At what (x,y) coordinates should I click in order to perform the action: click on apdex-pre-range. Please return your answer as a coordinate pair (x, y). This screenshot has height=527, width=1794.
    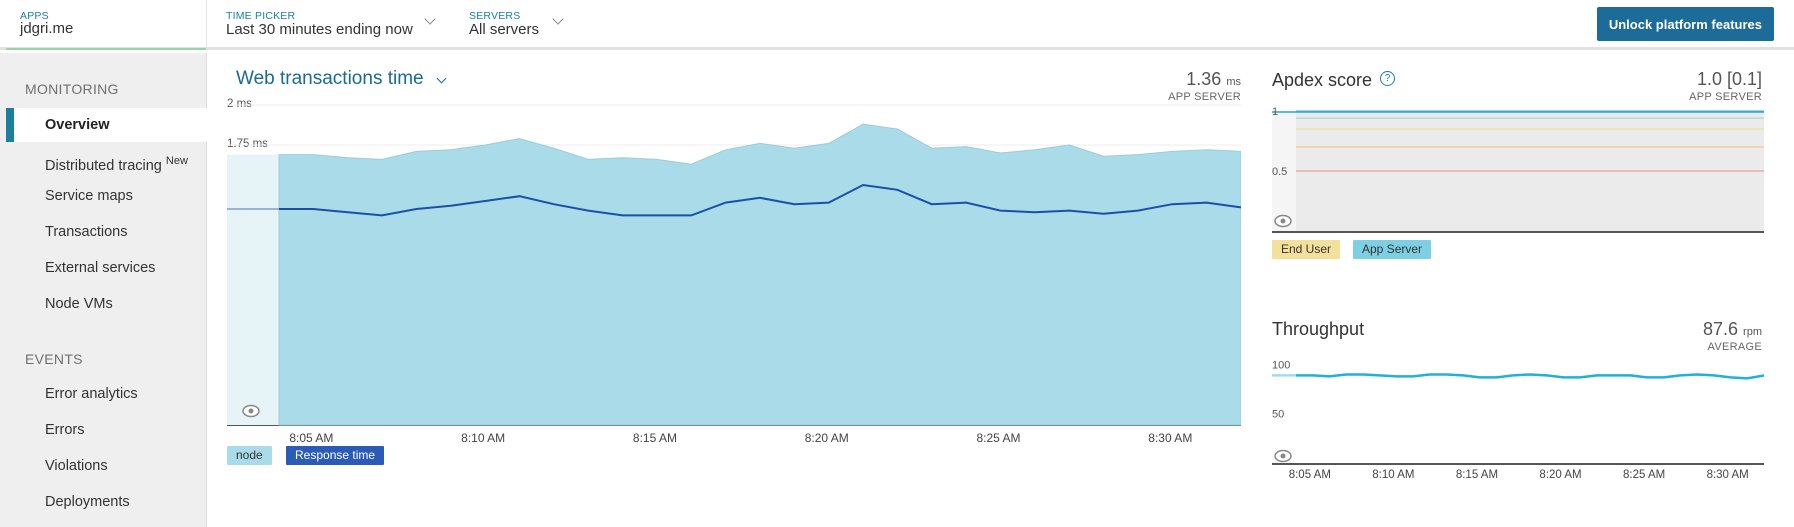
    Looking at the image, I should click on (1284, 171).